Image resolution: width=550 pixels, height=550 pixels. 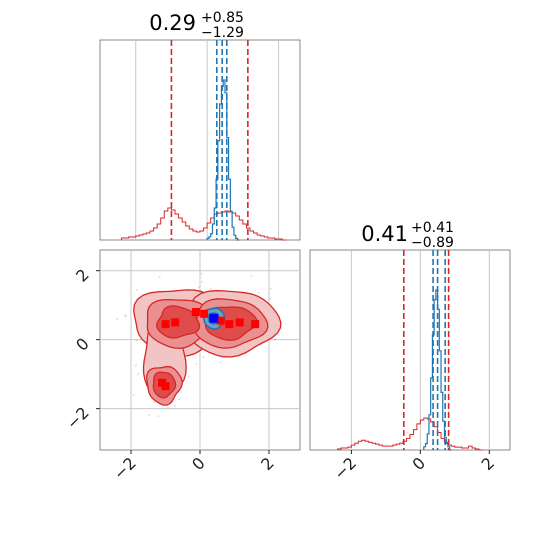 I want to click on joint-ytick-label: 2, so click(x=82, y=275).